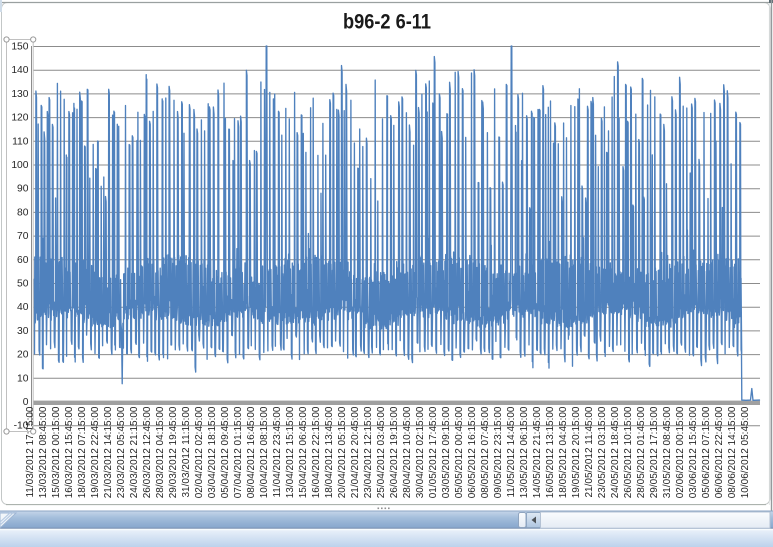 Image resolution: width=773 pixels, height=547 pixels. I want to click on svg-text: 03/05/2012 09:15:00, so click(446, 452).